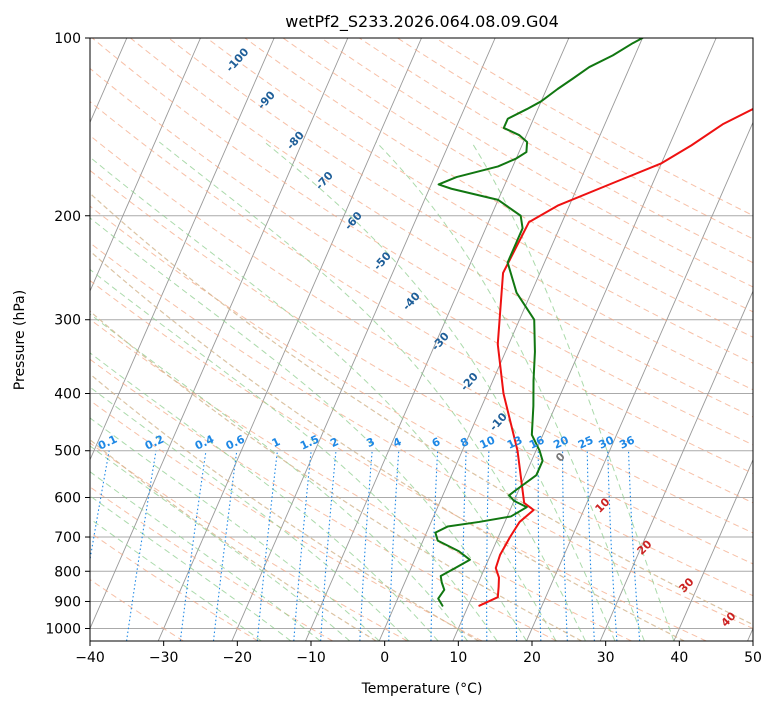 Image resolution: width=775 pixels, height=708 pixels. What do you see at coordinates (63, 629) in the screenshot?
I see `y-tick-label: 1000` at bounding box center [63, 629].